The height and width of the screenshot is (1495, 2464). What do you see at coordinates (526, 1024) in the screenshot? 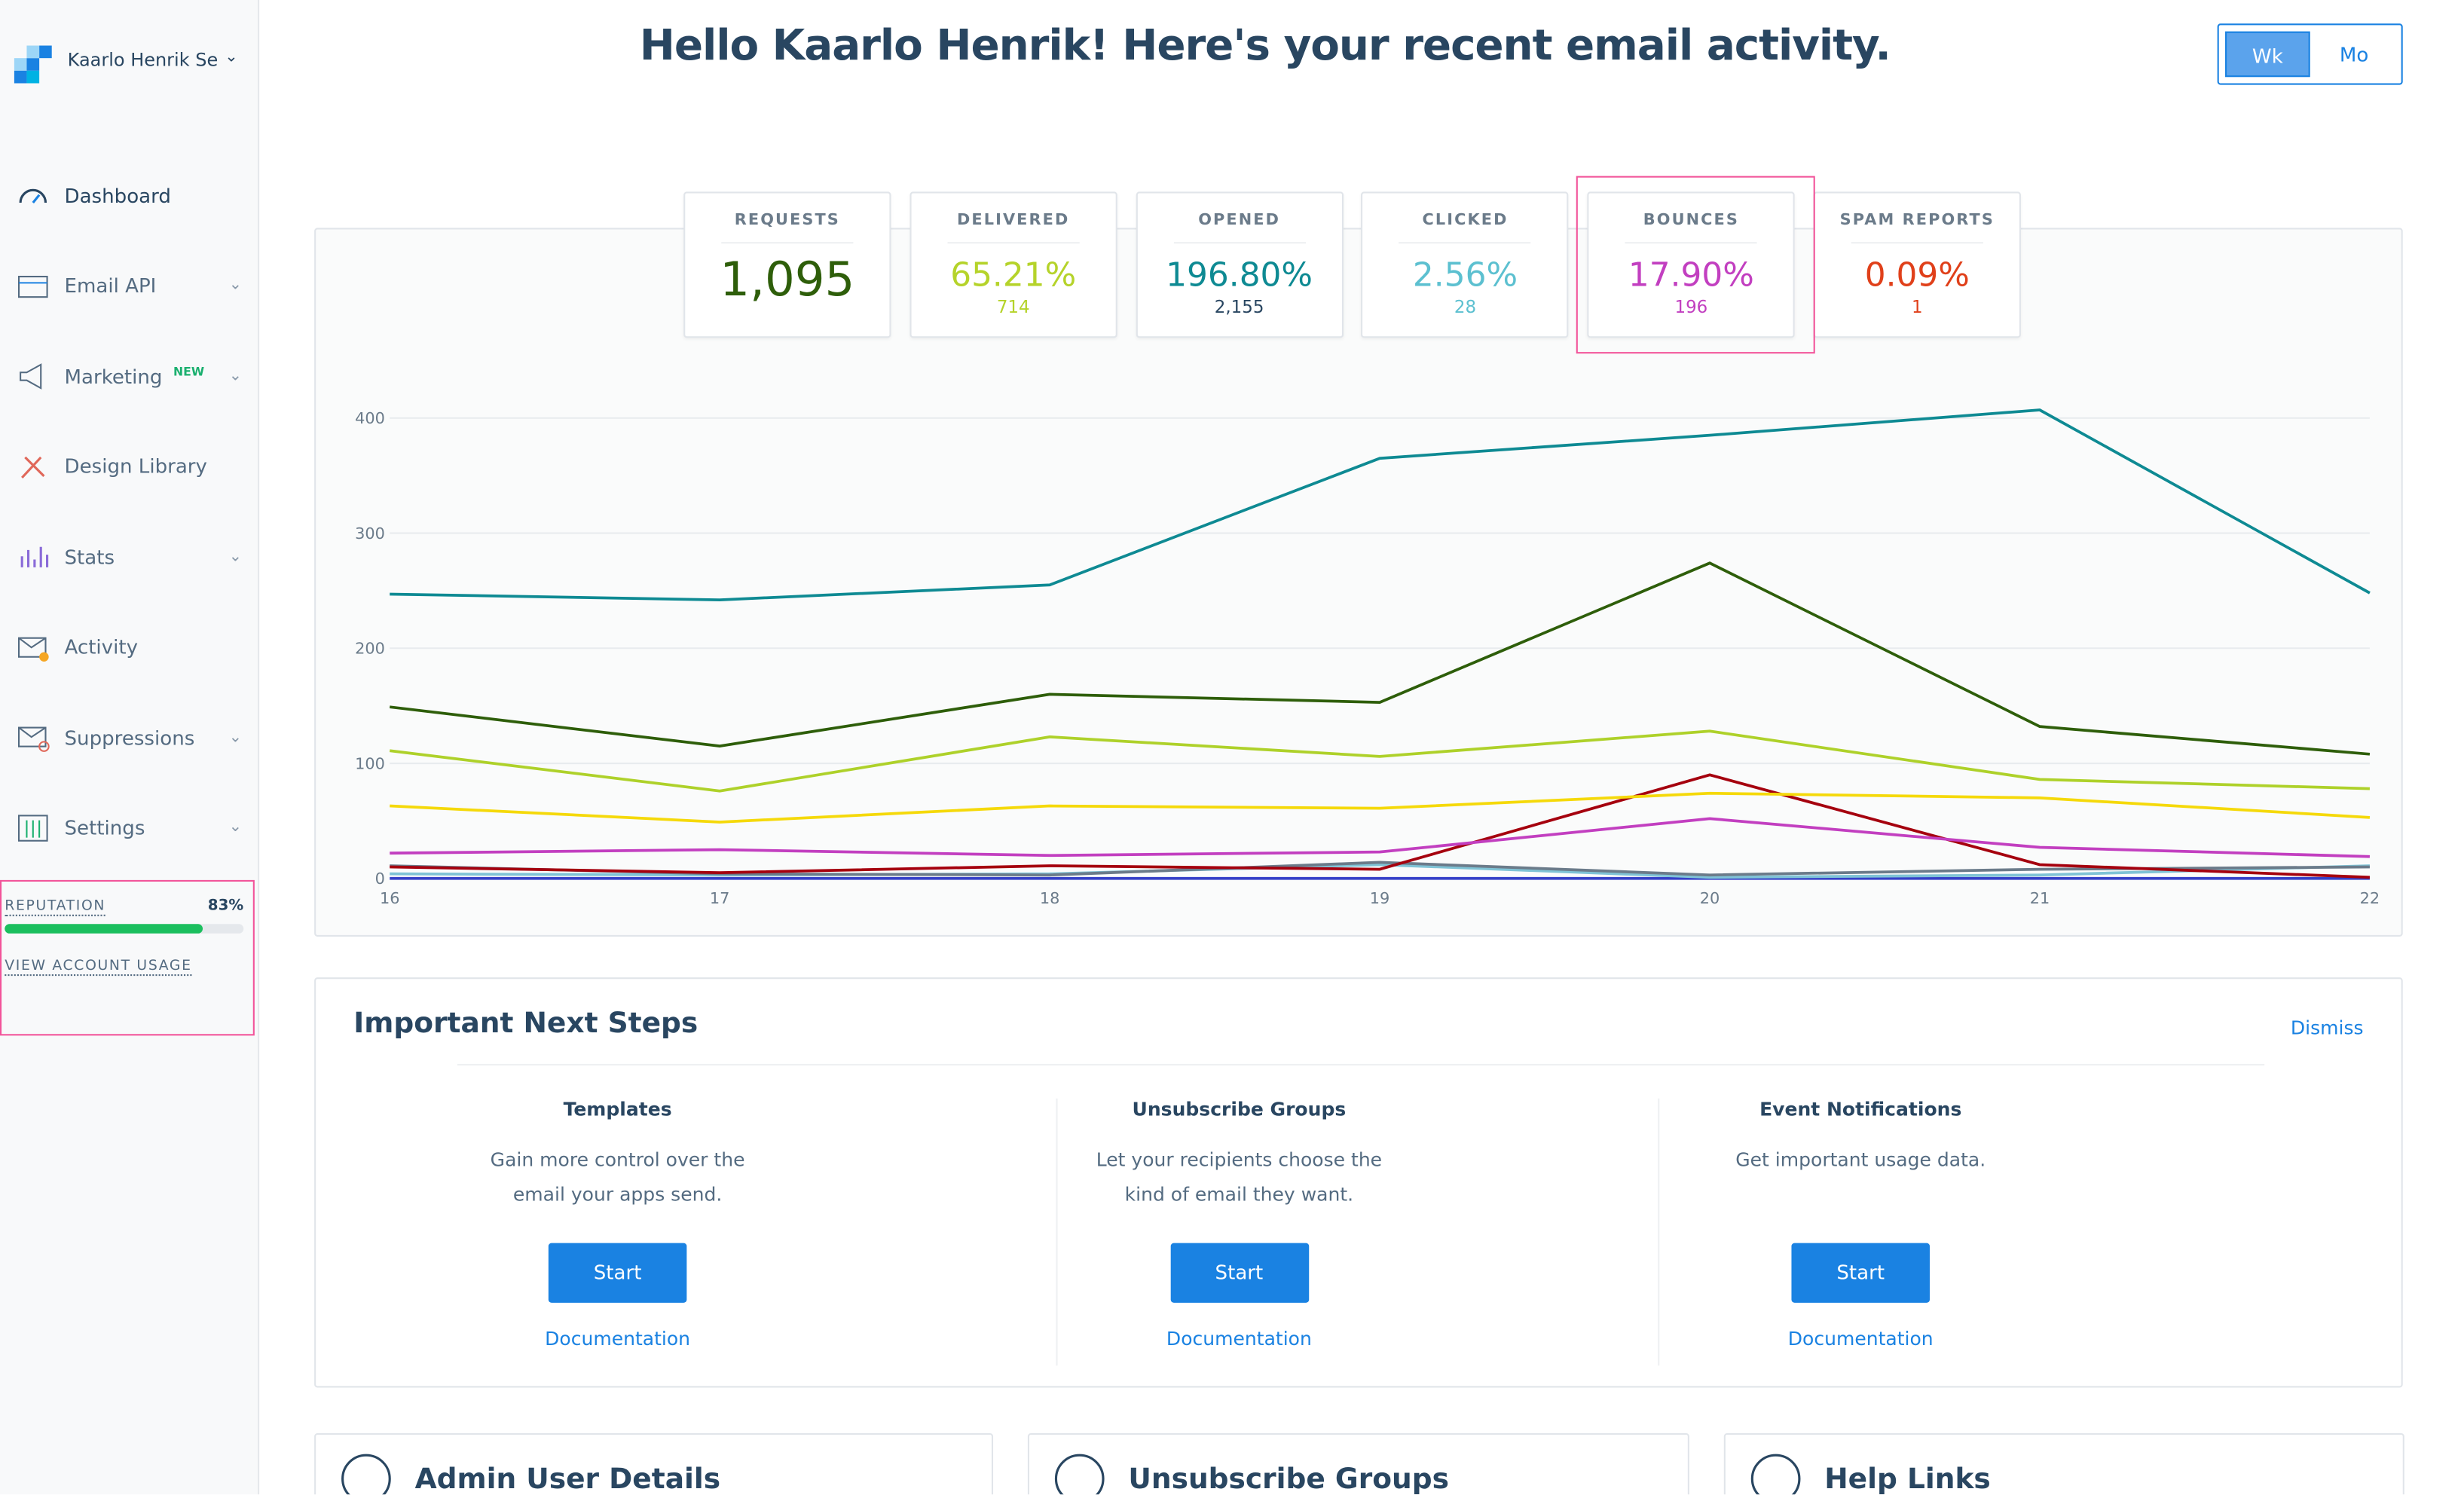
I see `next-steps-title: Important Next Steps` at bounding box center [526, 1024].